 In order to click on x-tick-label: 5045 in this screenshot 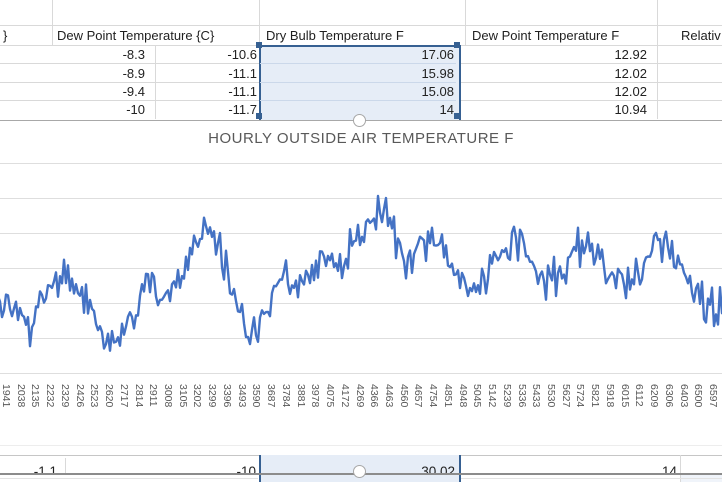, I will do `click(477, 396)`.